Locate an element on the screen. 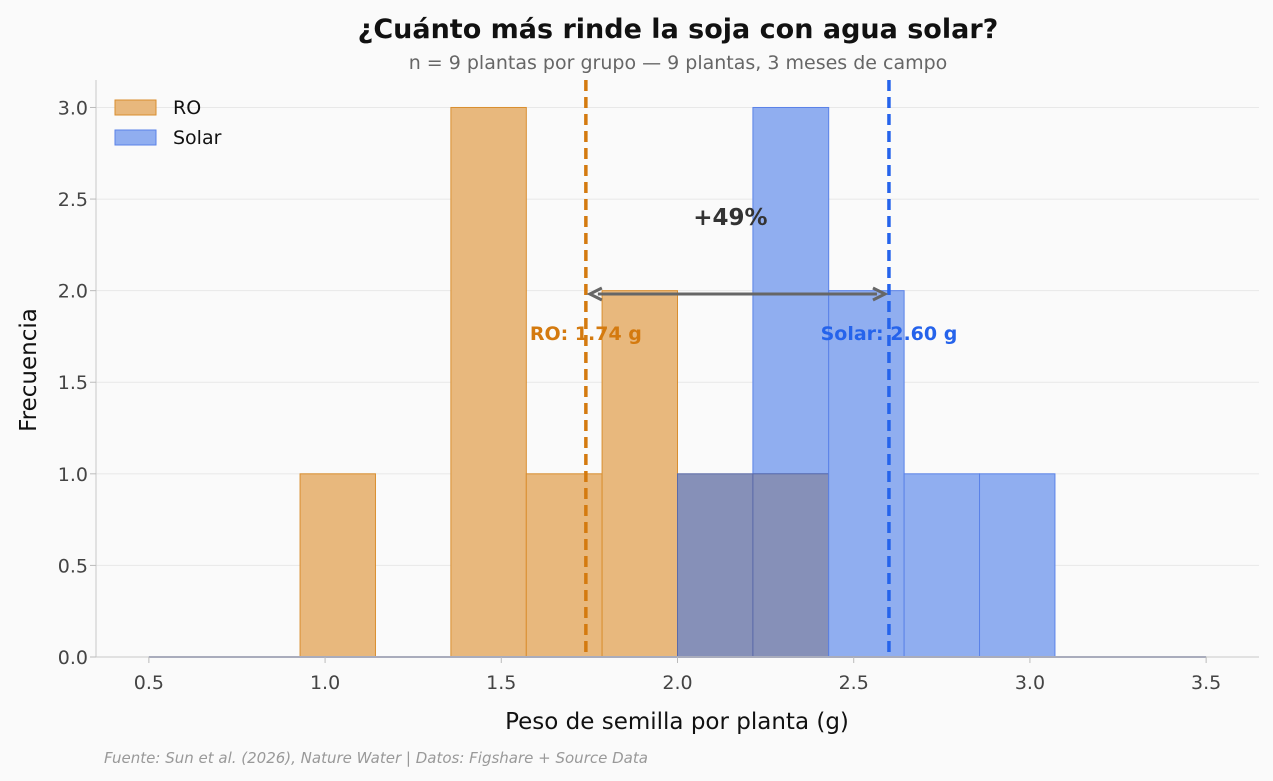 The height and width of the screenshot is (781, 1273). y-tick-label: 1.0 is located at coordinates (73, 475).